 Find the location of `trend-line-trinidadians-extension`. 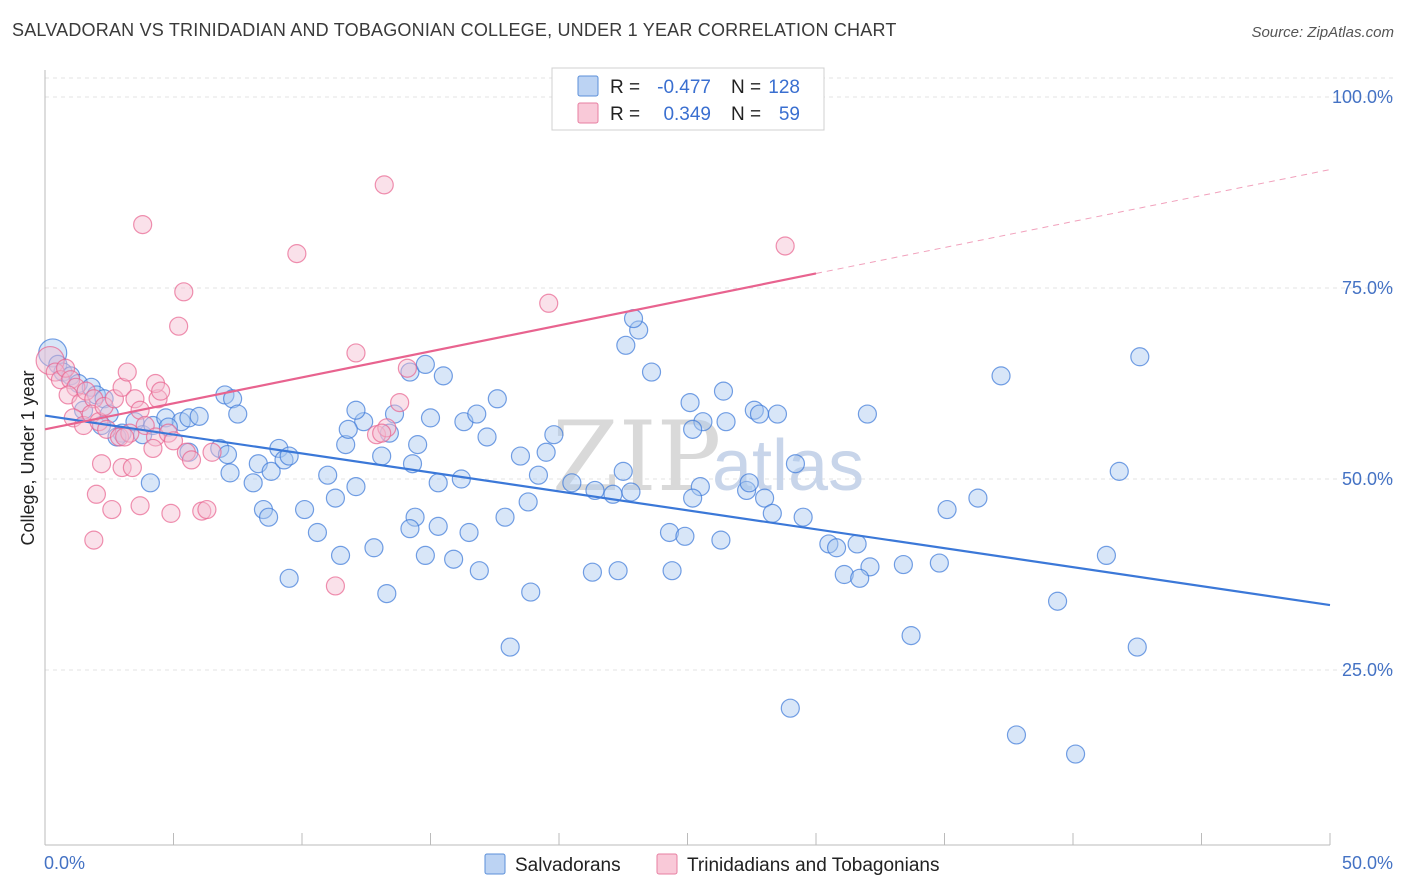

trend-line-trinidadians-extension is located at coordinates (1073, 221).